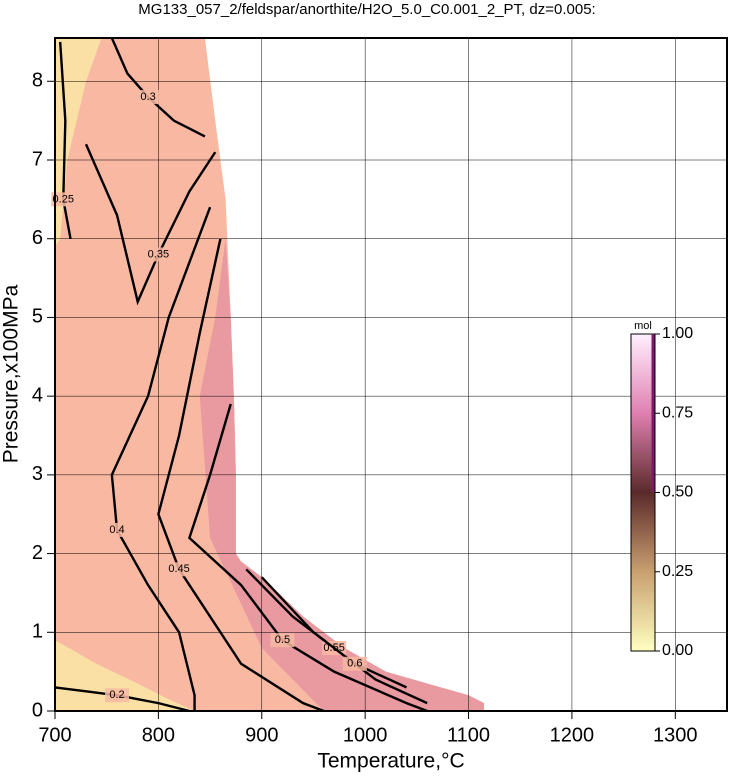 Image resolution: width=734 pixels, height=776 pixels. I want to click on y-tick-label: 4, so click(37, 395).